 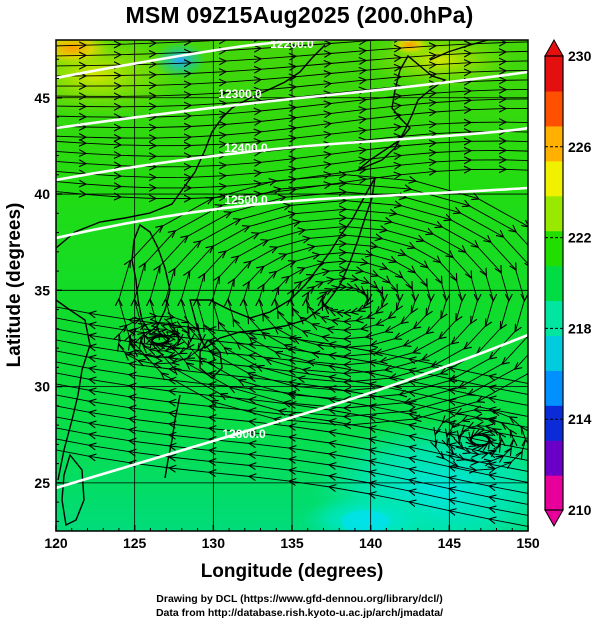 I want to click on colorbar-bottom-arrow, so click(x=554, y=518).